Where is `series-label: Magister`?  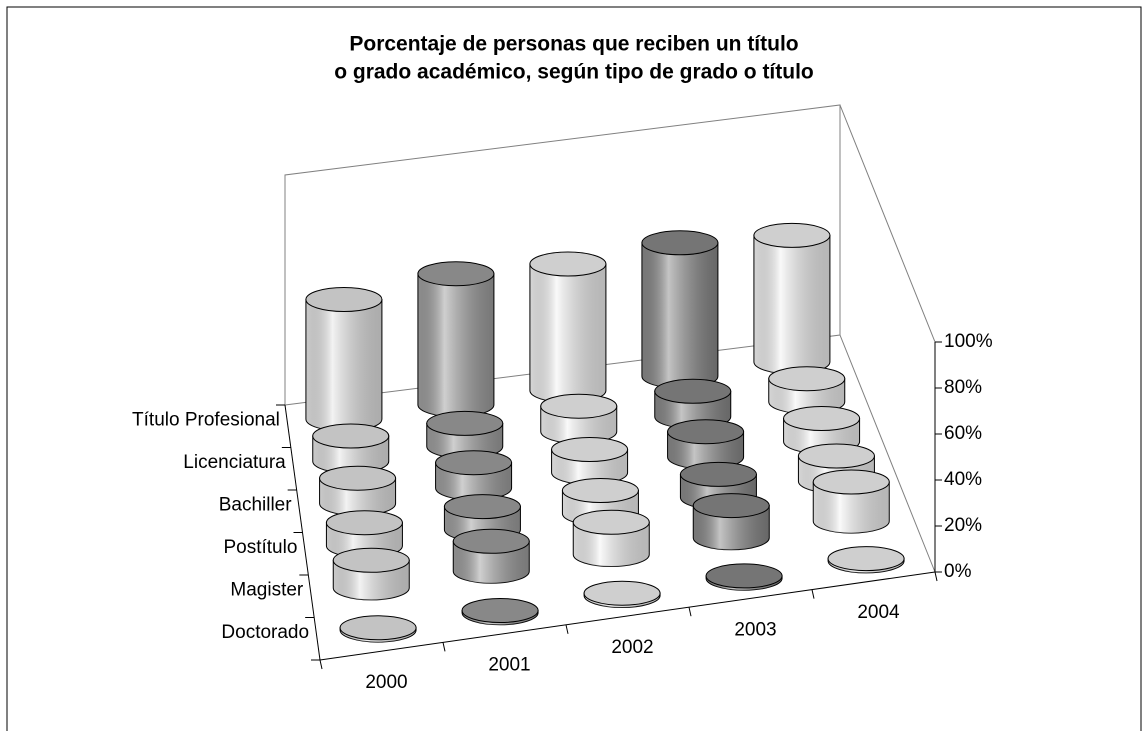
series-label: Magister is located at coordinates (267, 589).